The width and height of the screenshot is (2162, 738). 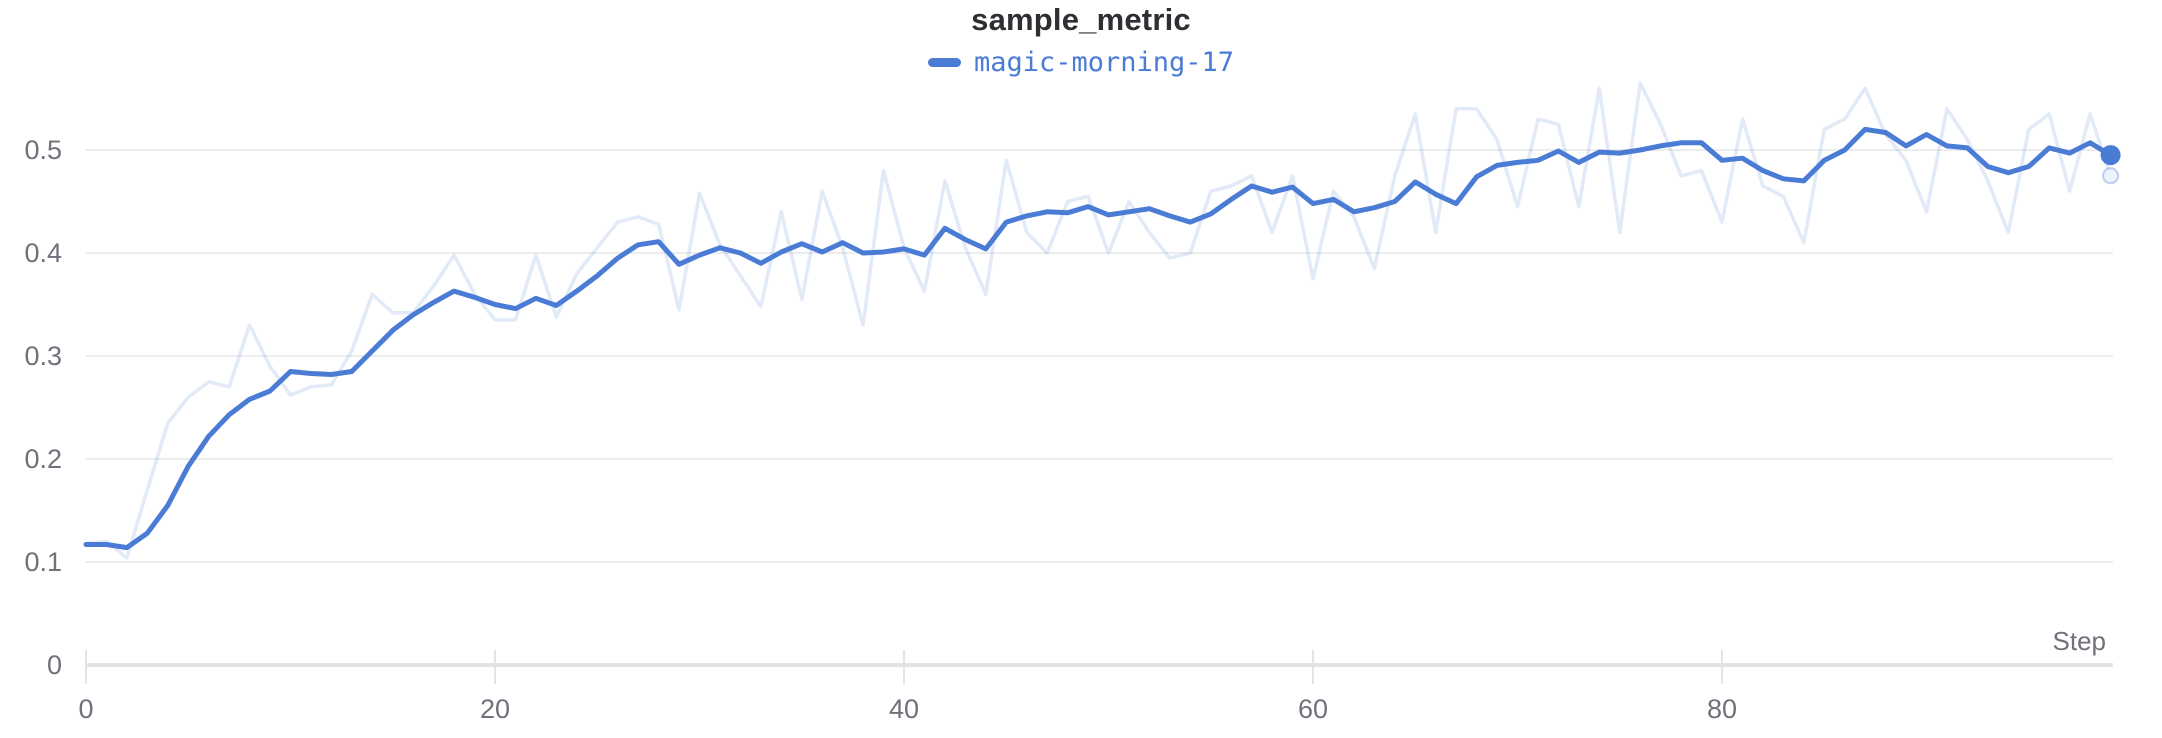 What do you see at coordinates (85, 709) in the screenshot?
I see `x-tick-label: 0` at bounding box center [85, 709].